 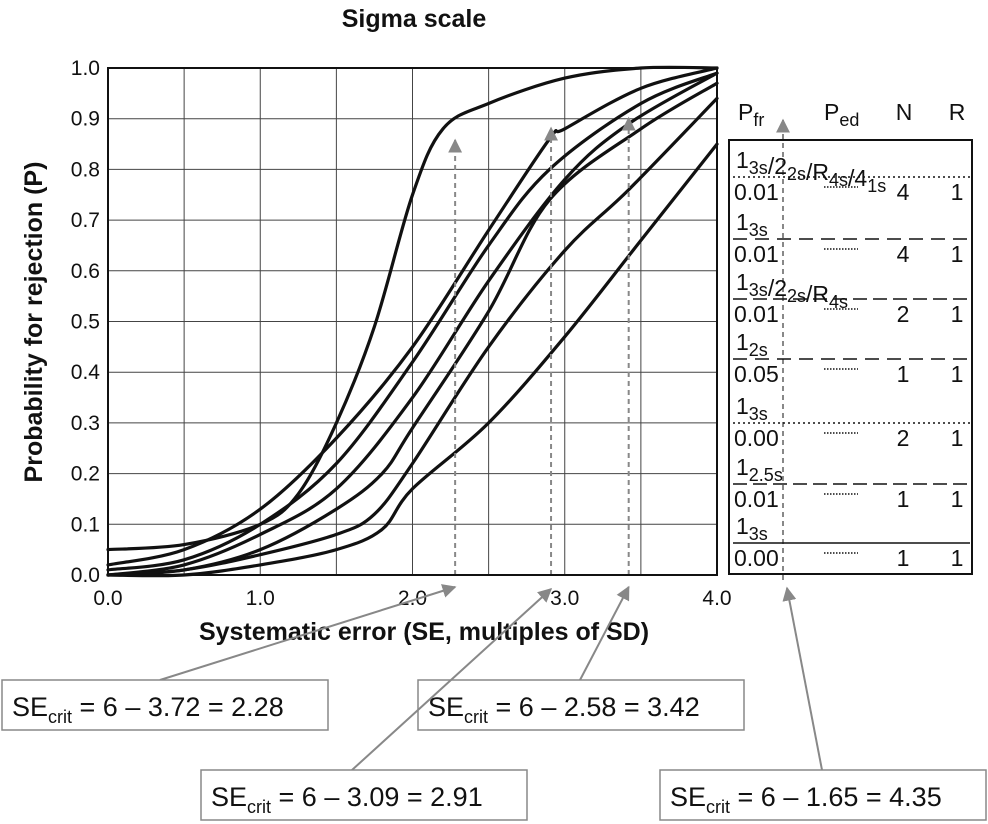 What do you see at coordinates (841, 114) in the screenshot?
I see `col-header-ped: Ped` at bounding box center [841, 114].